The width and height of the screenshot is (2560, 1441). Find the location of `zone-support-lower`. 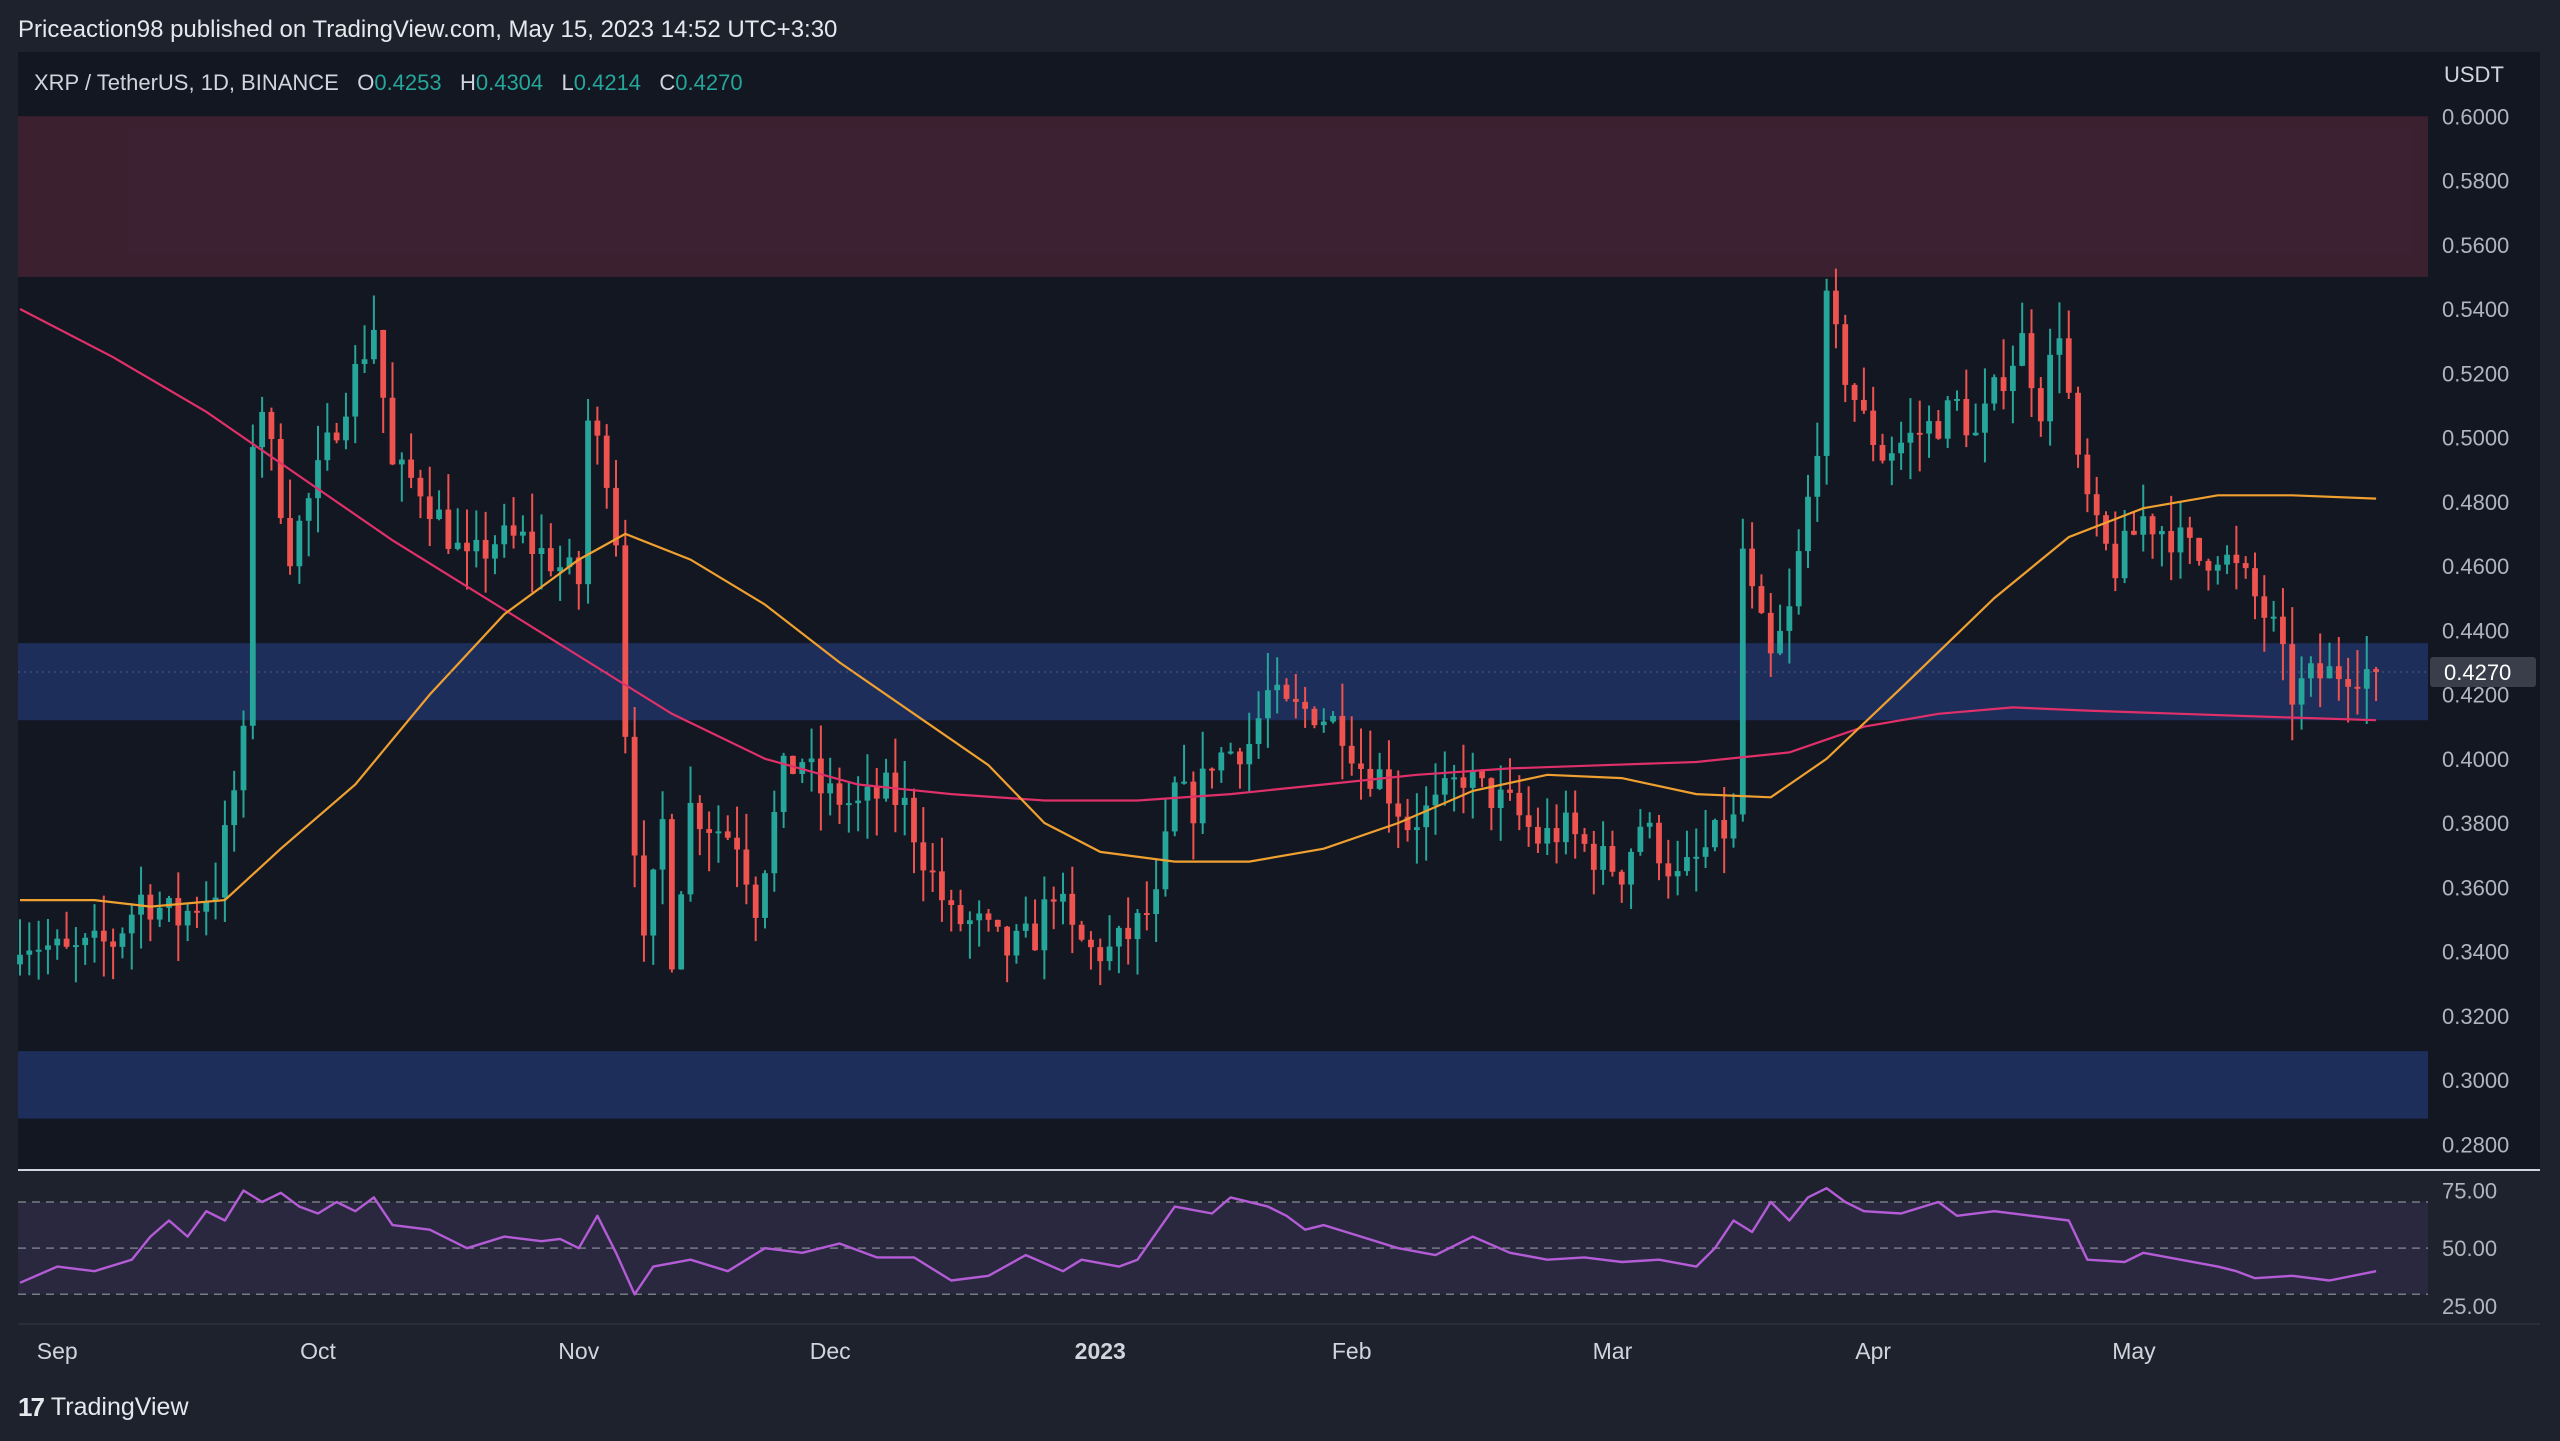

zone-support-lower is located at coordinates (1223, 1085).